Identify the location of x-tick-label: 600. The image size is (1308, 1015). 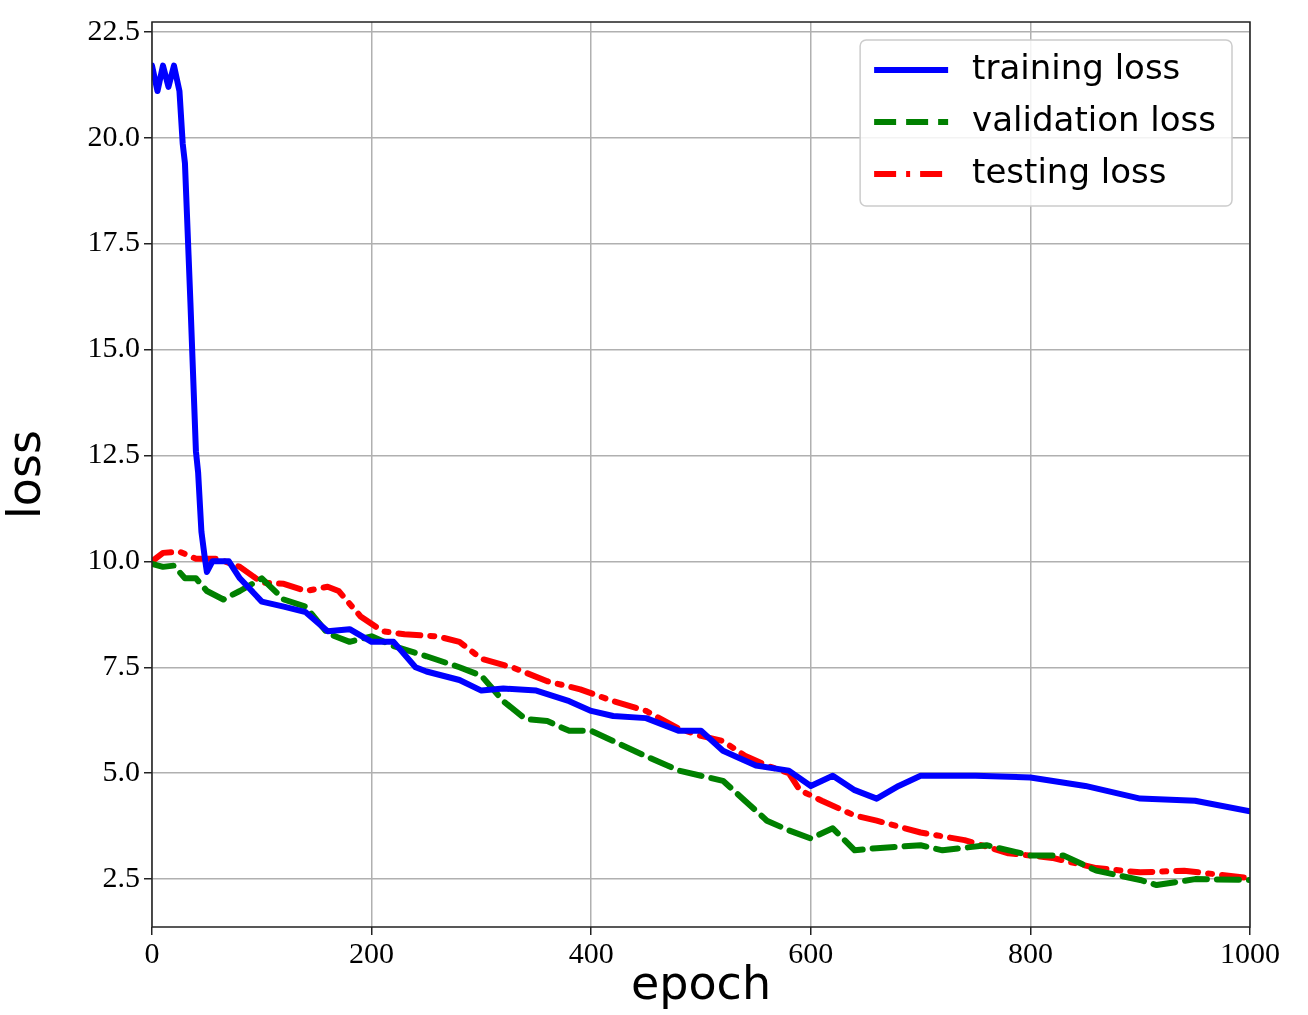
(811, 952).